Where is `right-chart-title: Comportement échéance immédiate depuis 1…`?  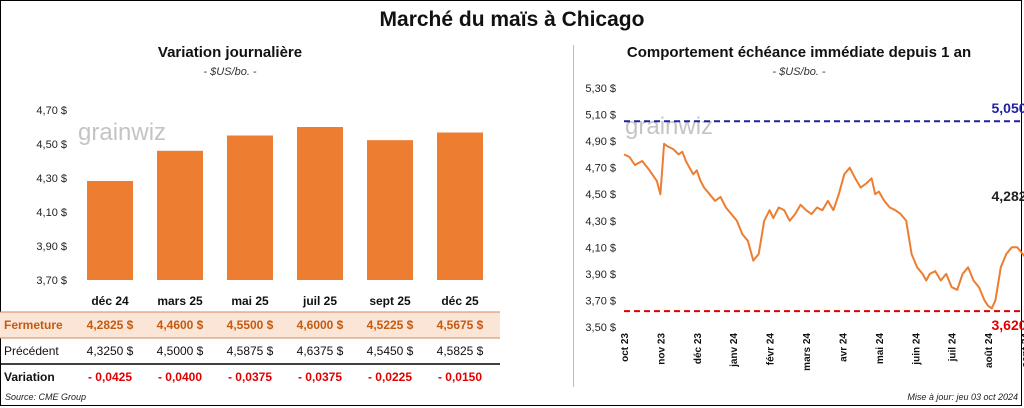 right-chart-title: Comportement échéance immédiate depuis 1… is located at coordinates (799, 52).